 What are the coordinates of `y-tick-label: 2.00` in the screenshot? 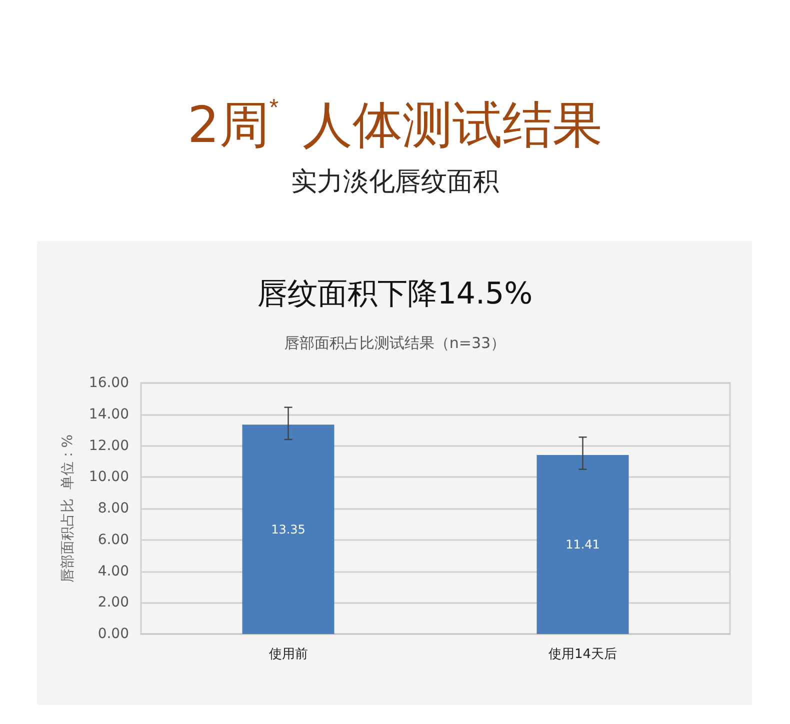 It's located at (113, 602).